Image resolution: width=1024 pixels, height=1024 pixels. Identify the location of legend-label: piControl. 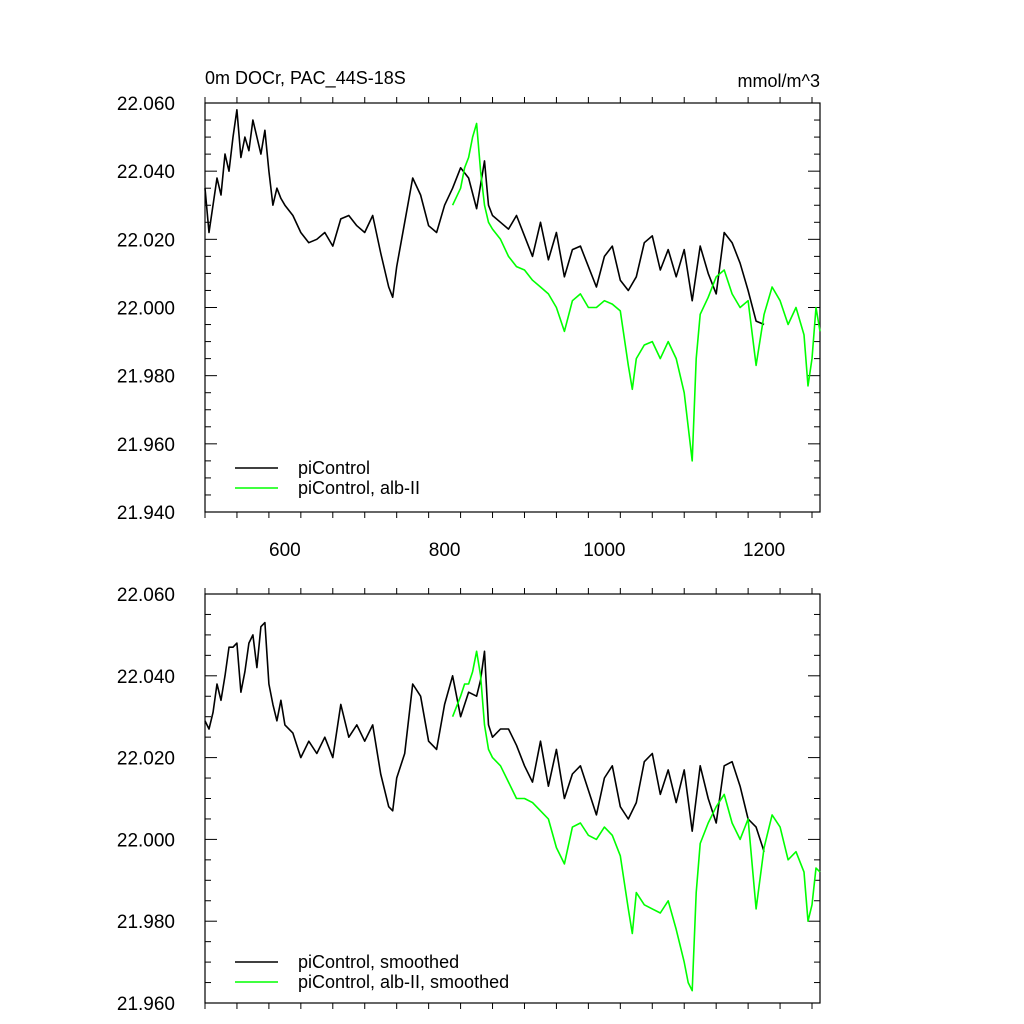
(334, 468).